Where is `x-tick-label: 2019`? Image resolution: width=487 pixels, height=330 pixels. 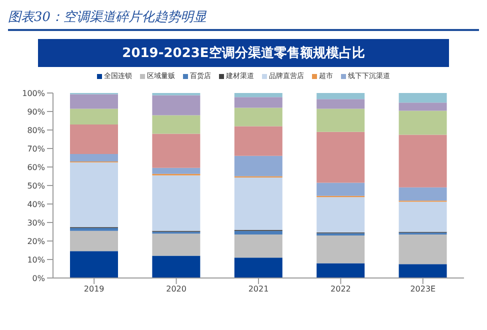 x-tick-label: 2019 is located at coordinates (94, 289).